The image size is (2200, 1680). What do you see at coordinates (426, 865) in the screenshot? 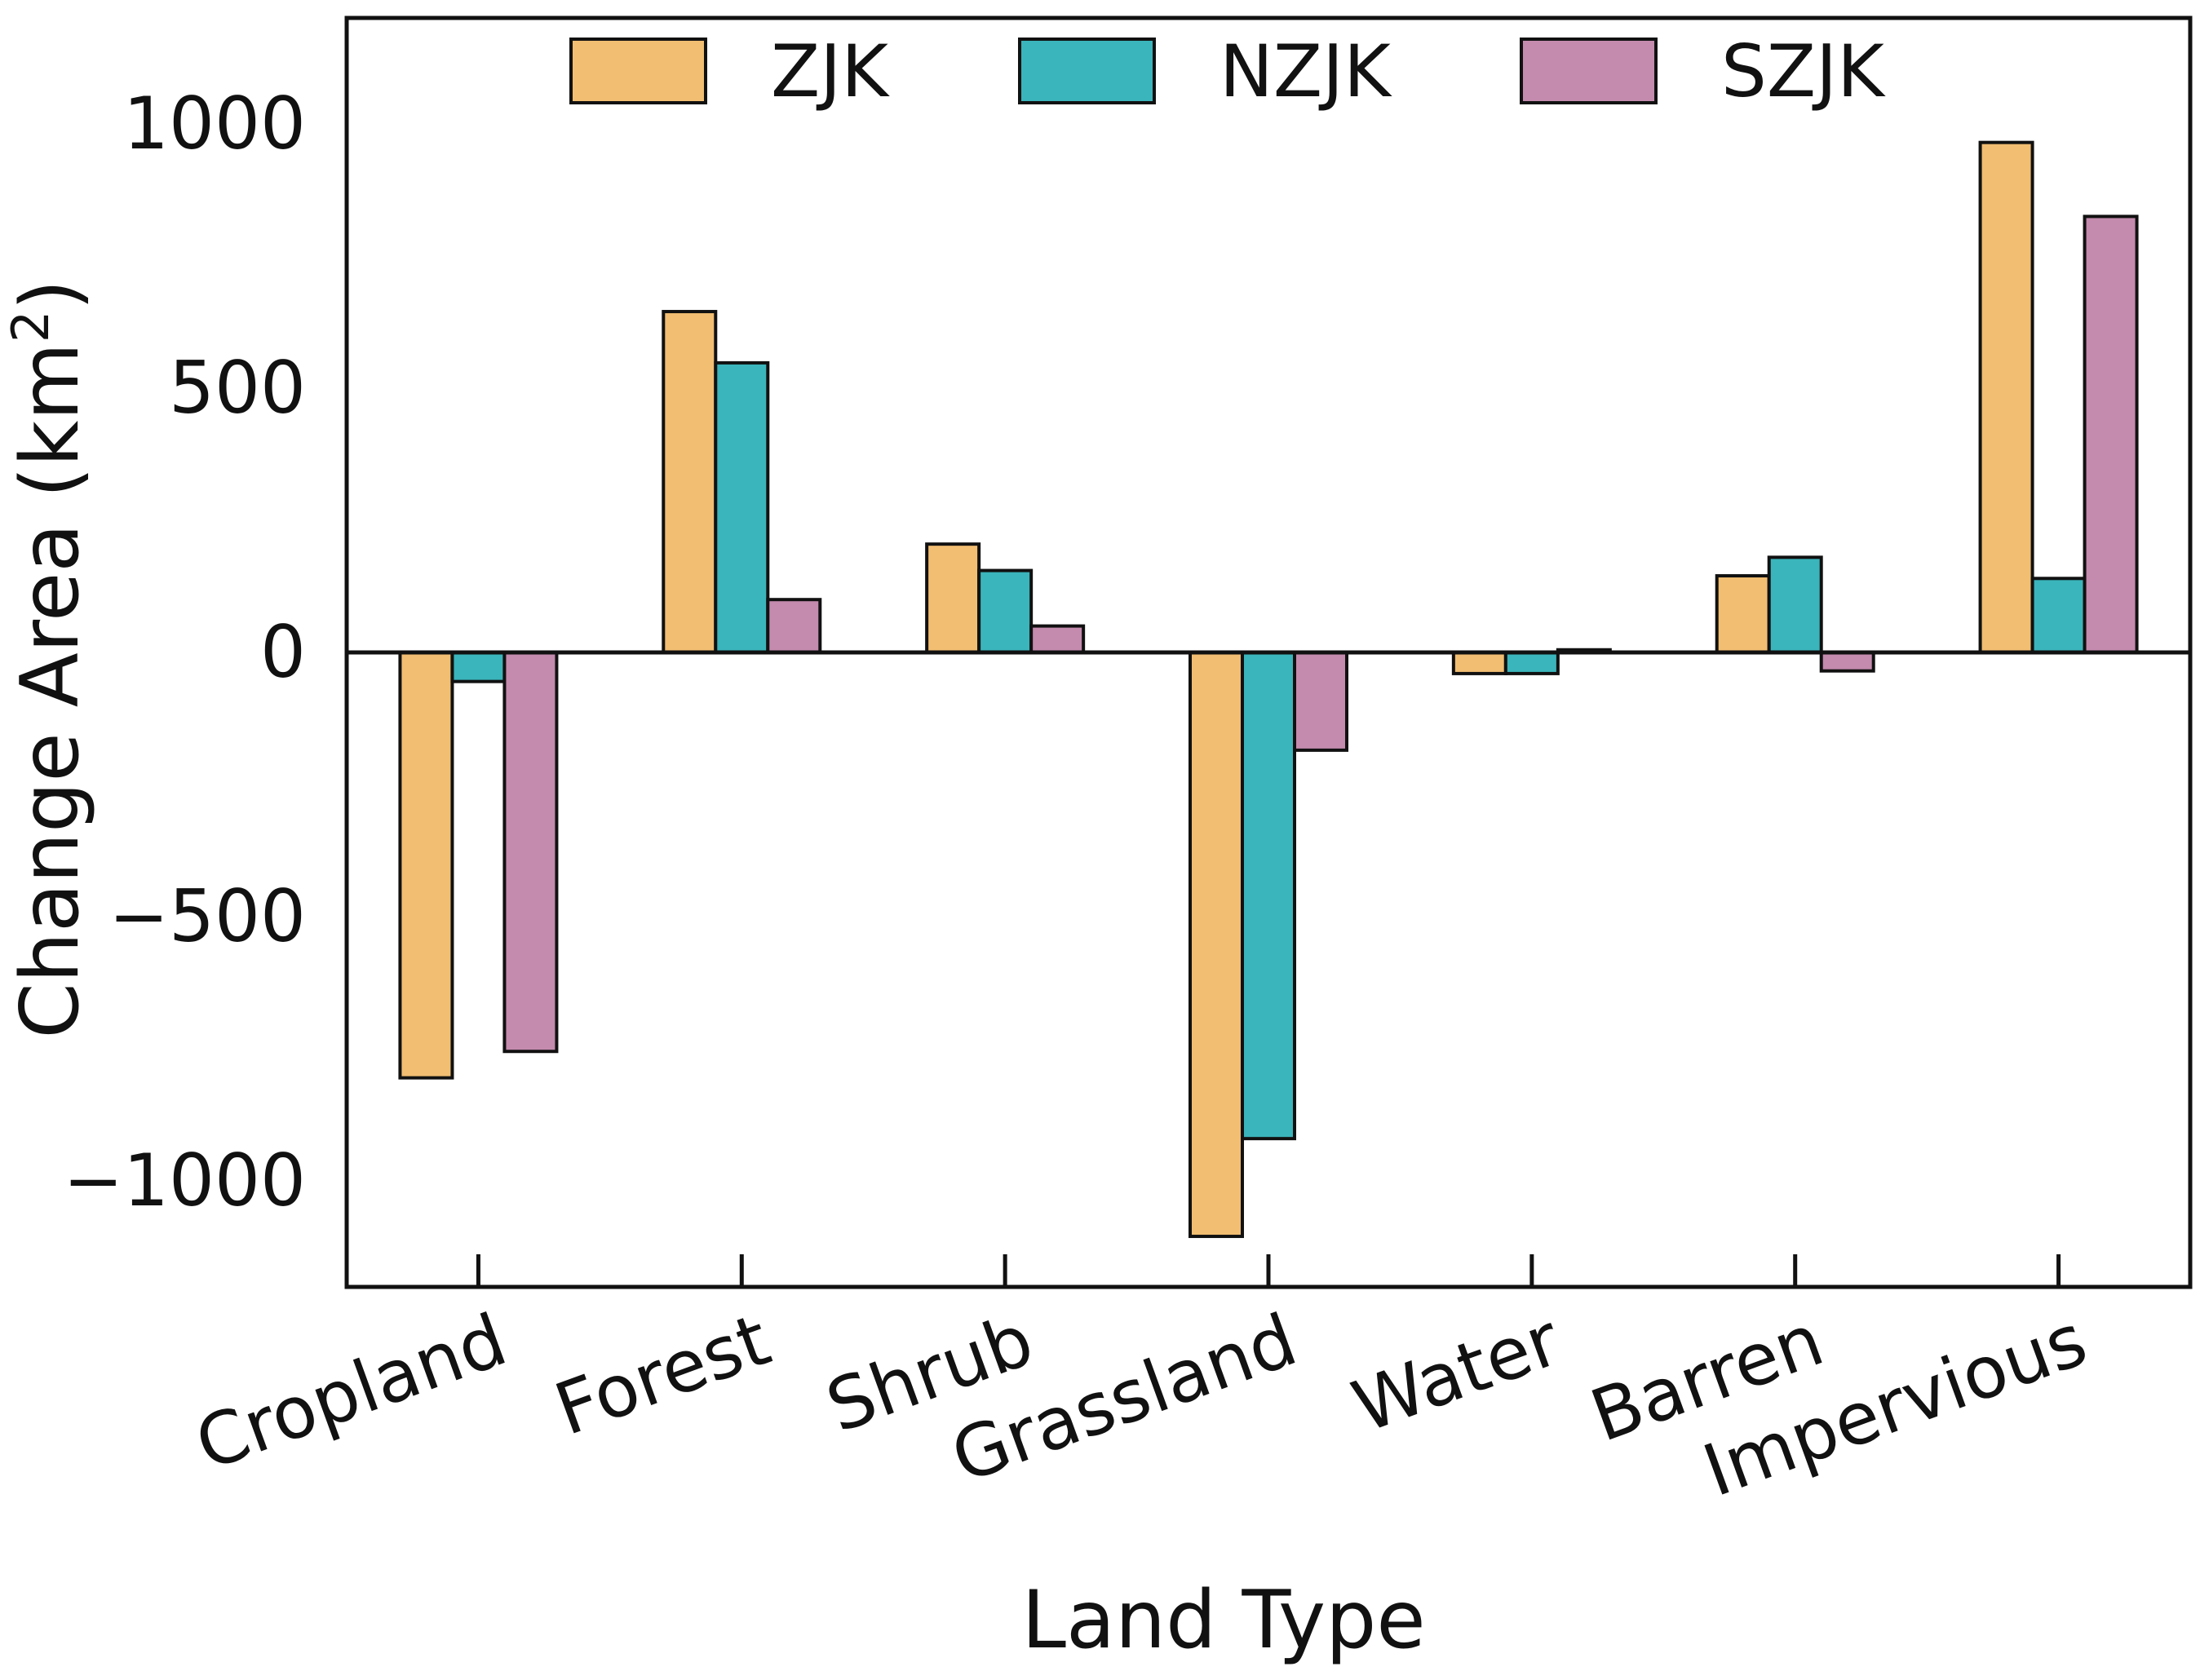
I see `bar-zjk-cropland` at bounding box center [426, 865].